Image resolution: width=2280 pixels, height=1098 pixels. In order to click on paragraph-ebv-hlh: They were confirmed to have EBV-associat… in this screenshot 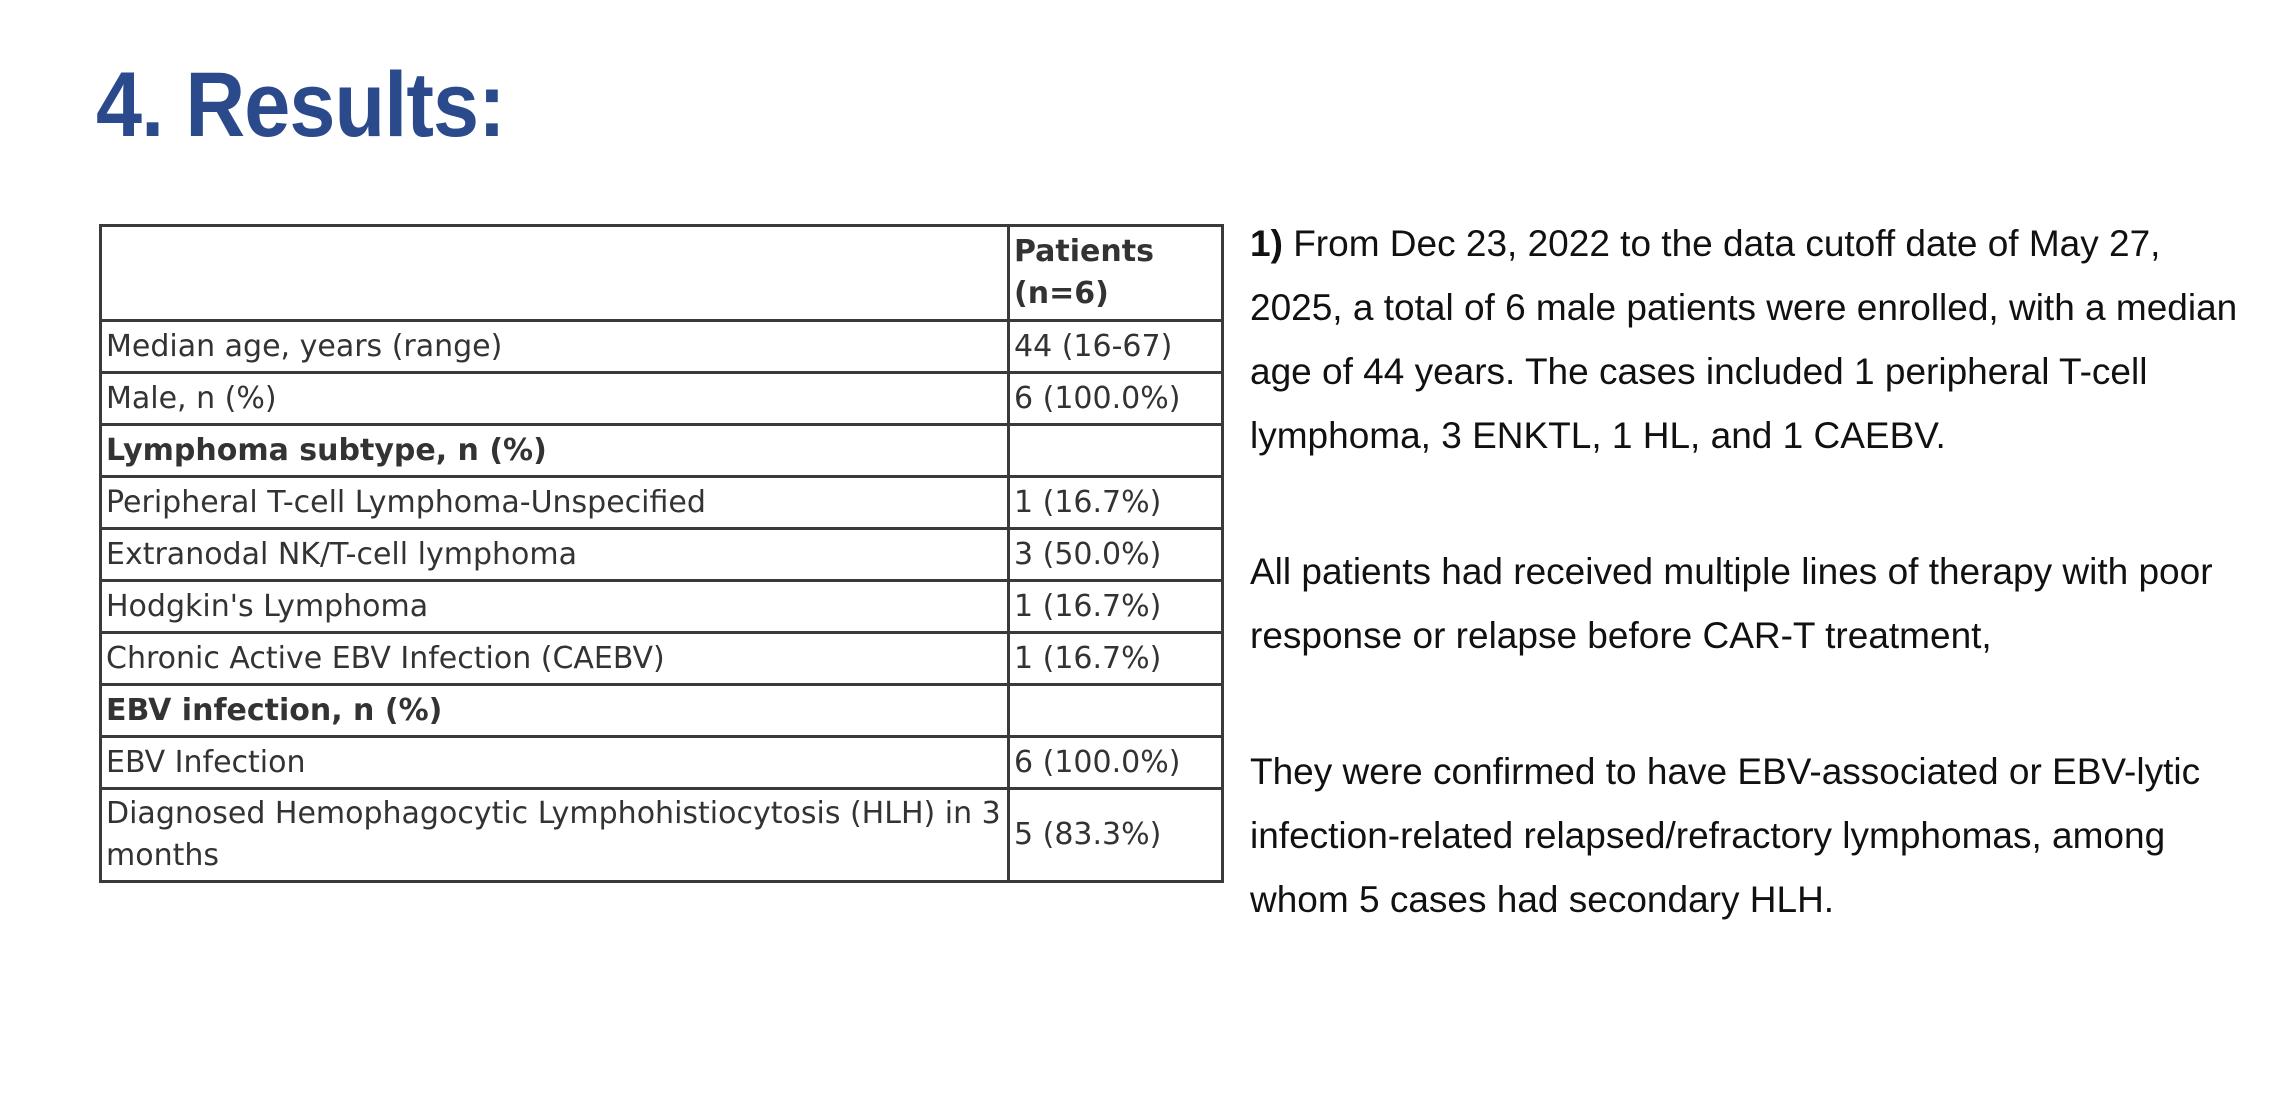, I will do `click(1725, 835)`.